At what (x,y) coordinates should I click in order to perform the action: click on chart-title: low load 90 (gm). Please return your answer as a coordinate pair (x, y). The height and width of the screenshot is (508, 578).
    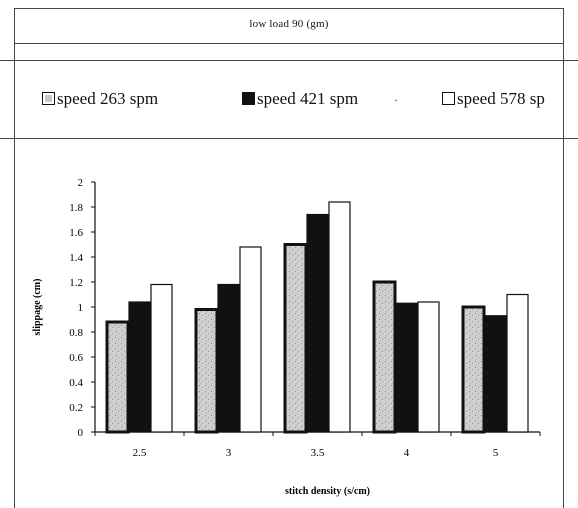
    Looking at the image, I should click on (289, 24).